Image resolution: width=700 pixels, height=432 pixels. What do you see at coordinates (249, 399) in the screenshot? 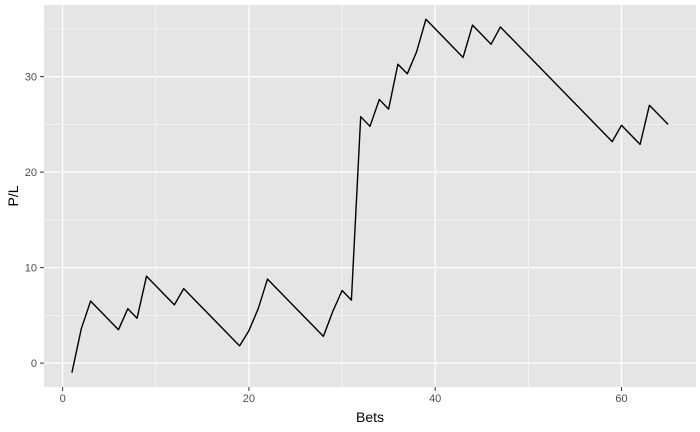
I see `x-tick-label: 20` at bounding box center [249, 399].